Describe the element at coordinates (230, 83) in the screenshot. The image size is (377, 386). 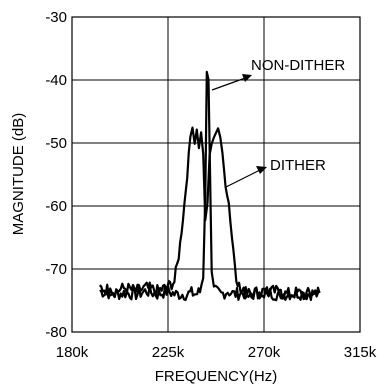
I see `non-dither-arrow-line` at that location.